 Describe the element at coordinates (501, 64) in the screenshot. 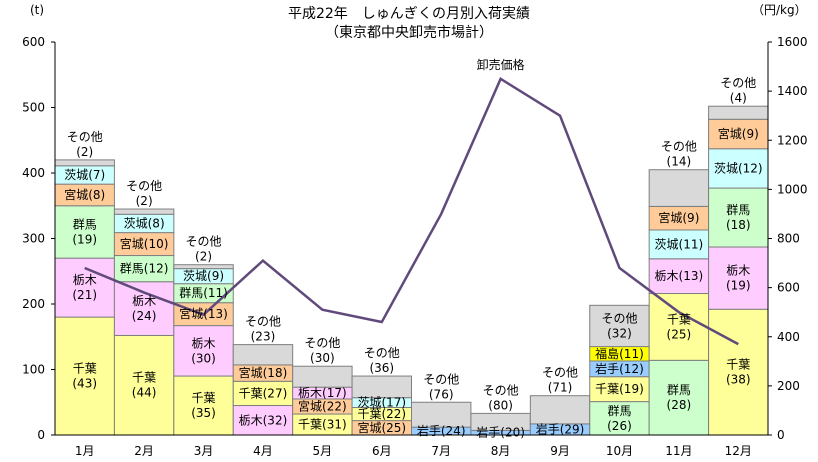

I see `price-series-label: 卸売価格` at that location.